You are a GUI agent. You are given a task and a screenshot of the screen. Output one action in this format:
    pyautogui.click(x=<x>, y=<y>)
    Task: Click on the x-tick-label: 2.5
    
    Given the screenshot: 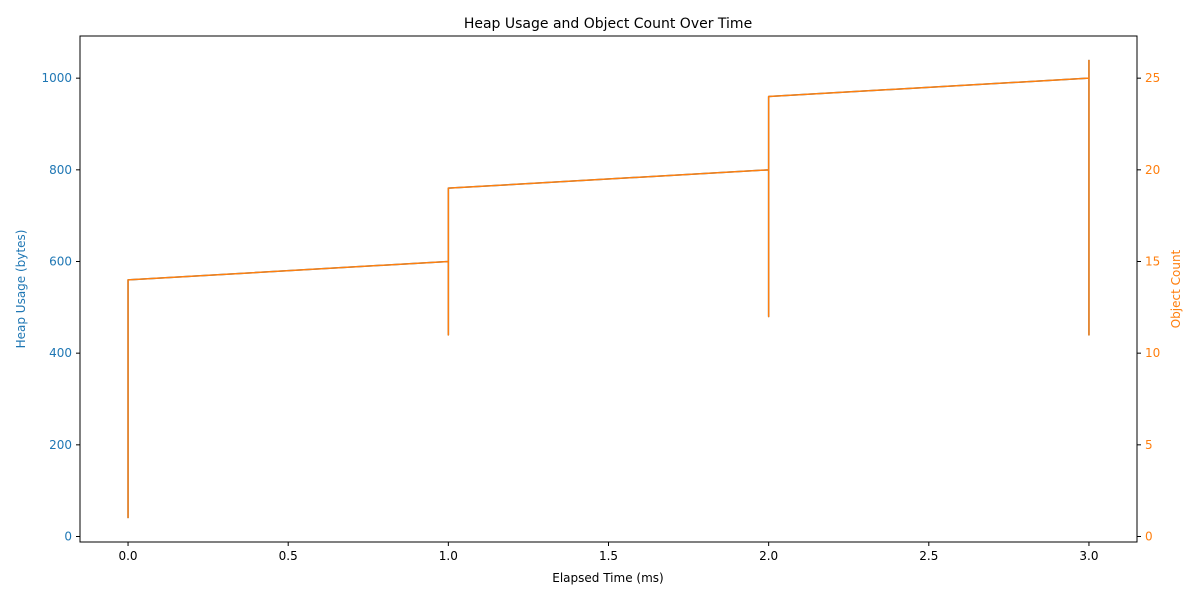 What is the action you would take?
    pyautogui.click(x=928, y=556)
    